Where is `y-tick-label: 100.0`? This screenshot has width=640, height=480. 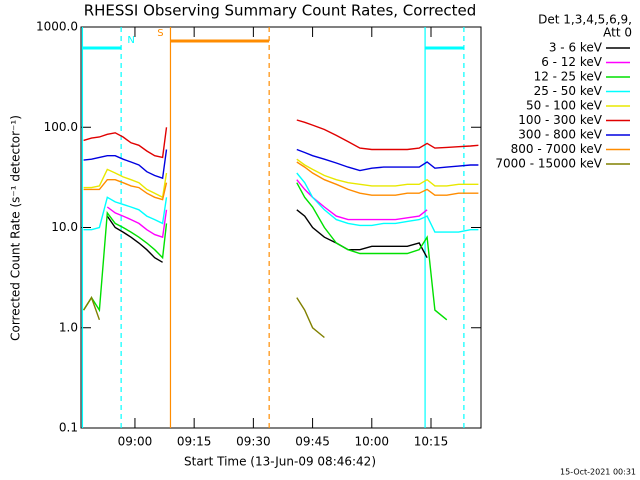
y-tick-label: 100.0 is located at coordinates (61, 127).